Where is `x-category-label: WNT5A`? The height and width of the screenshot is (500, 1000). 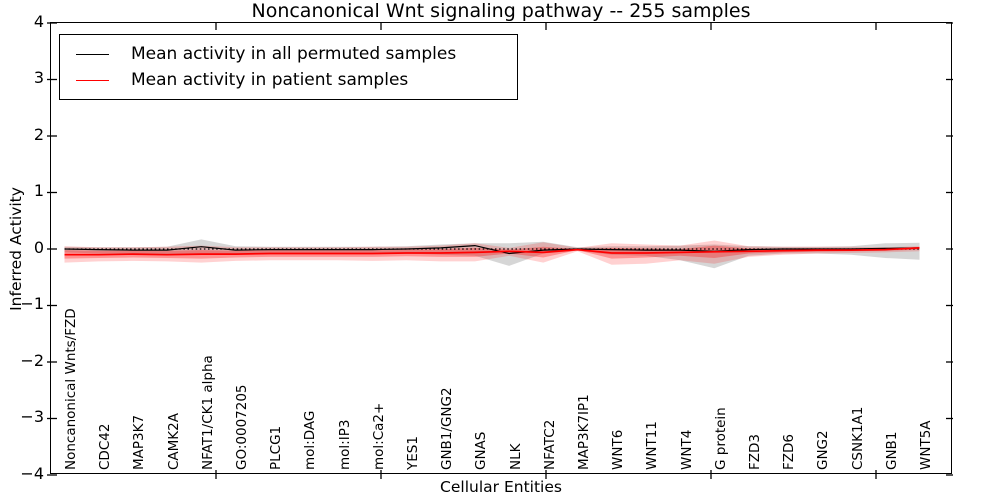 x-category-label: WNT5A is located at coordinates (926, 445).